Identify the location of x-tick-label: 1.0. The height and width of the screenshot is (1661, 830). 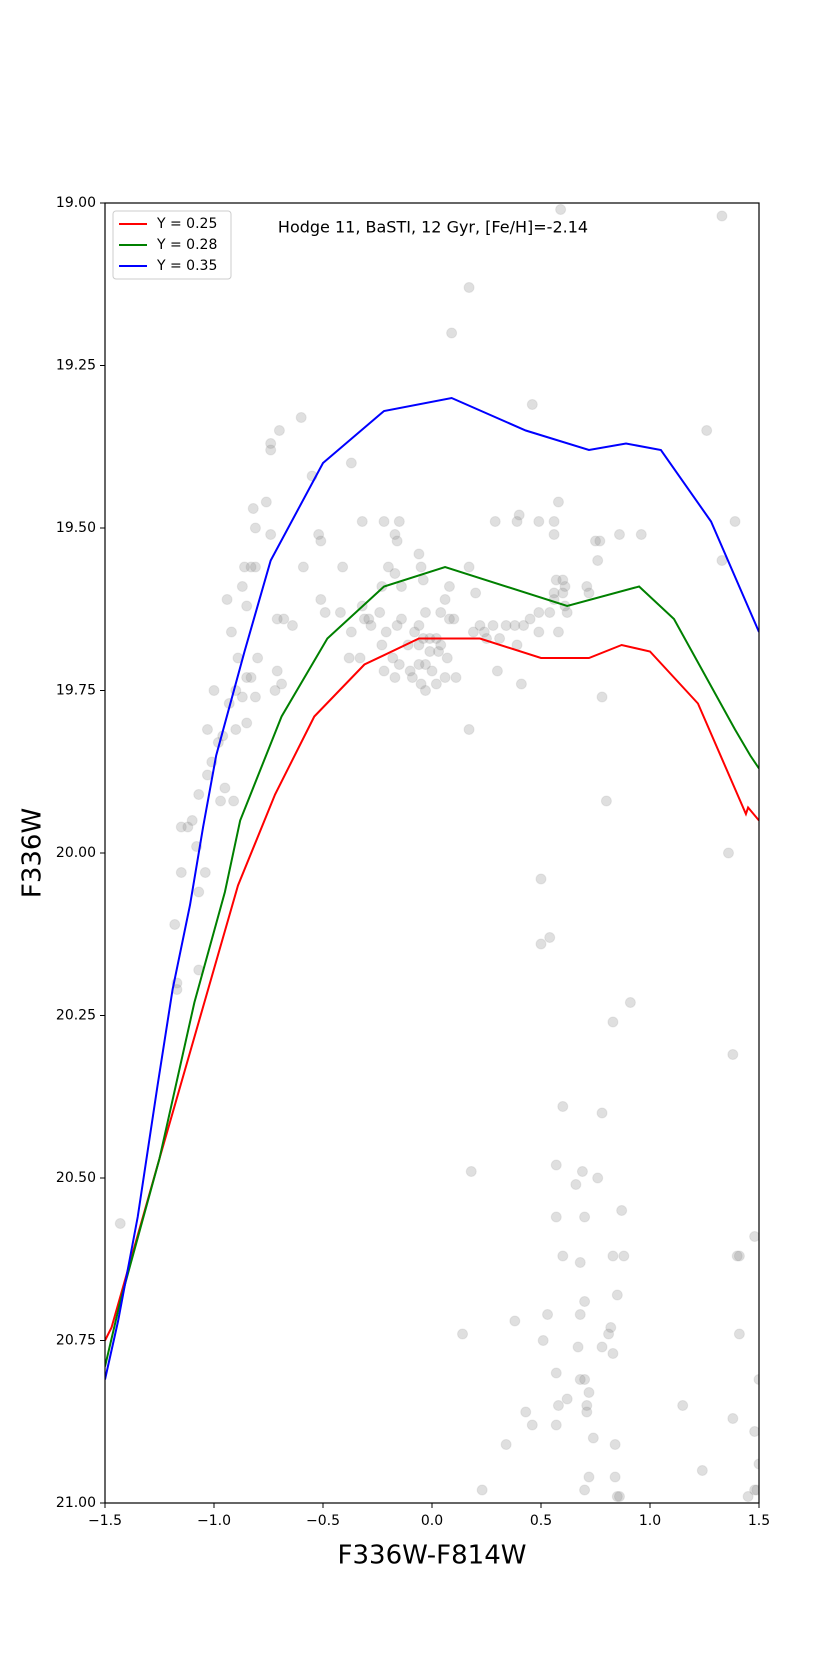
(650, 1521).